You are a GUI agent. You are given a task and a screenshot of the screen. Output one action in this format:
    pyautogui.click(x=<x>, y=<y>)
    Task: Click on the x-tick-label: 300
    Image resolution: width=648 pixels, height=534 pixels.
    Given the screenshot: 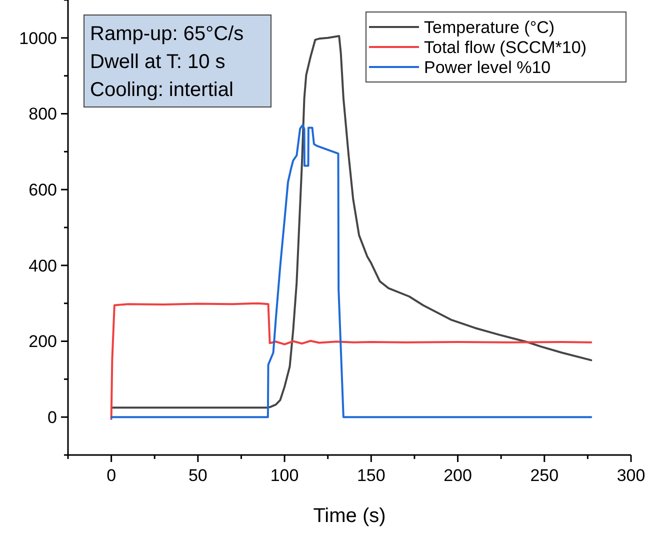 What is the action you would take?
    pyautogui.click(x=631, y=475)
    